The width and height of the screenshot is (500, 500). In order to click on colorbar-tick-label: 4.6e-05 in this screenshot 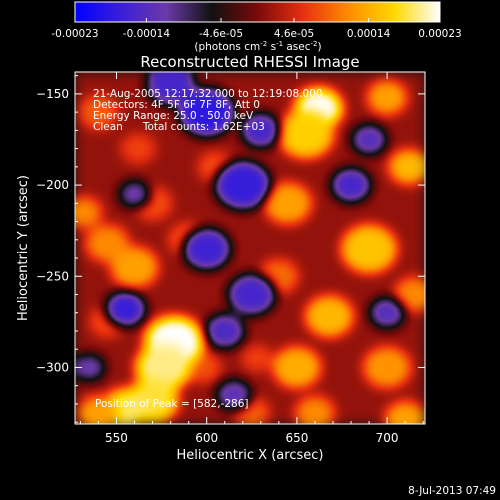, I will do `click(294, 34)`.